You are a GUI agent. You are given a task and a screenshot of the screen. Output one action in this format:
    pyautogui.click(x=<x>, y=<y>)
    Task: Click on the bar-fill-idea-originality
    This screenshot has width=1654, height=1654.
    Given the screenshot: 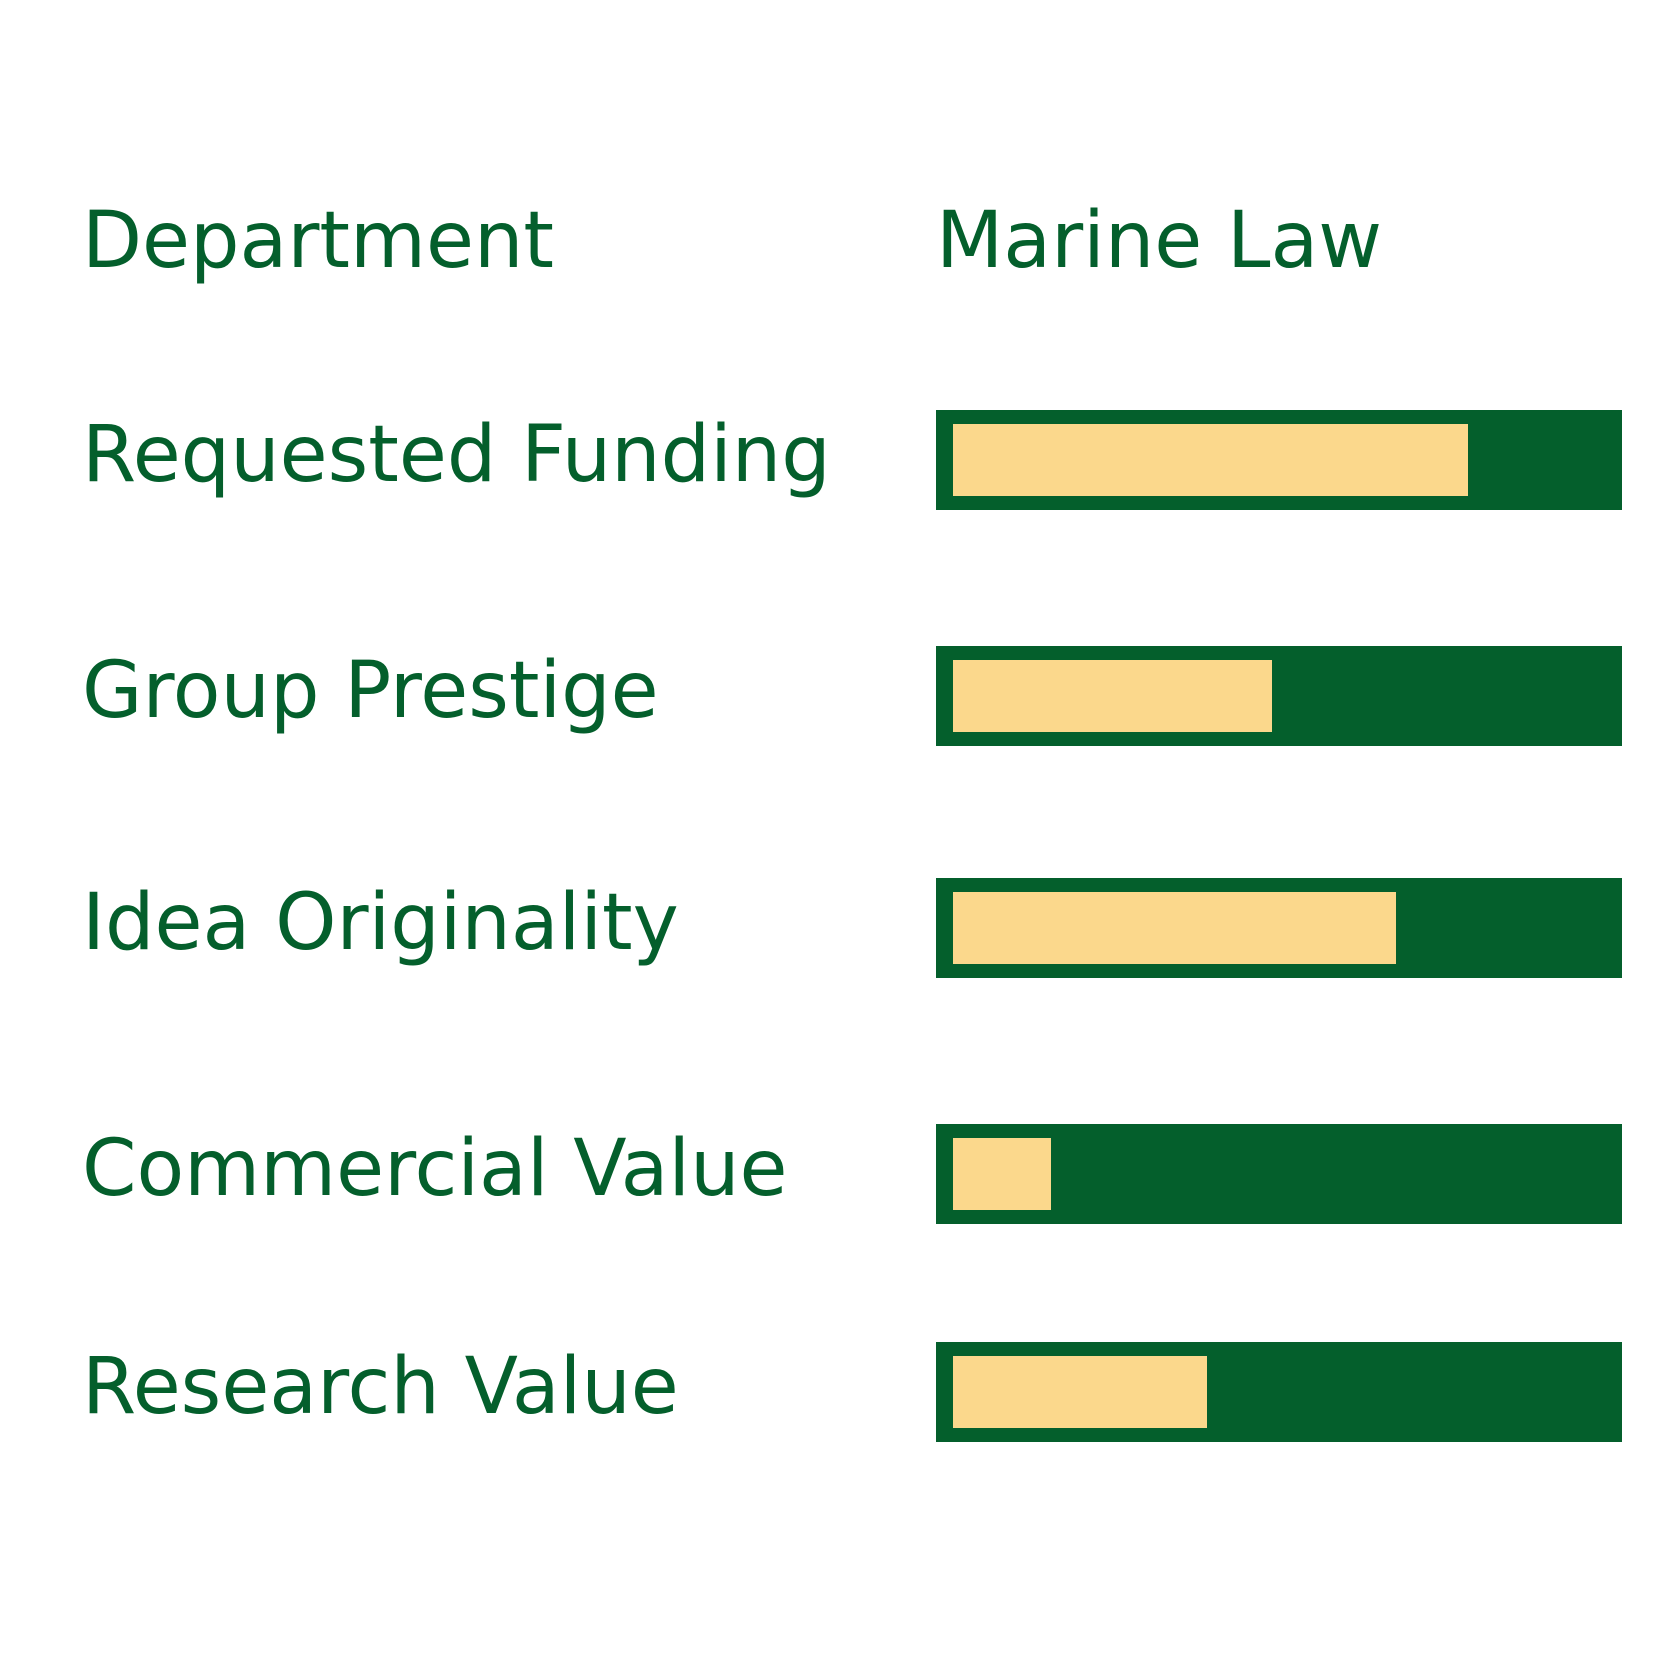 What is the action you would take?
    pyautogui.click(x=1174, y=928)
    